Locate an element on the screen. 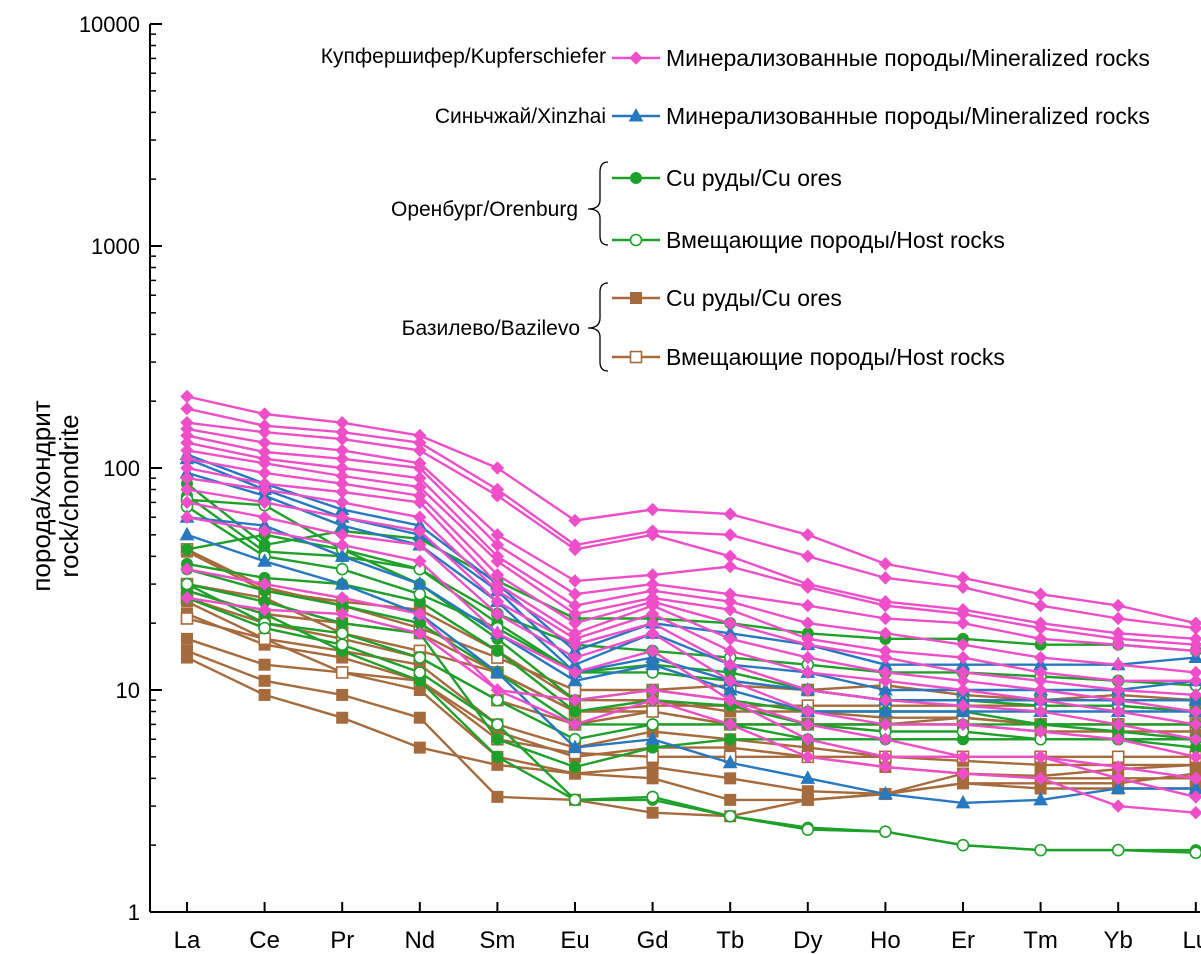 This screenshot has width=1201, height=954. legend-bracket-bazilevo is located at coordinates (598, 327).